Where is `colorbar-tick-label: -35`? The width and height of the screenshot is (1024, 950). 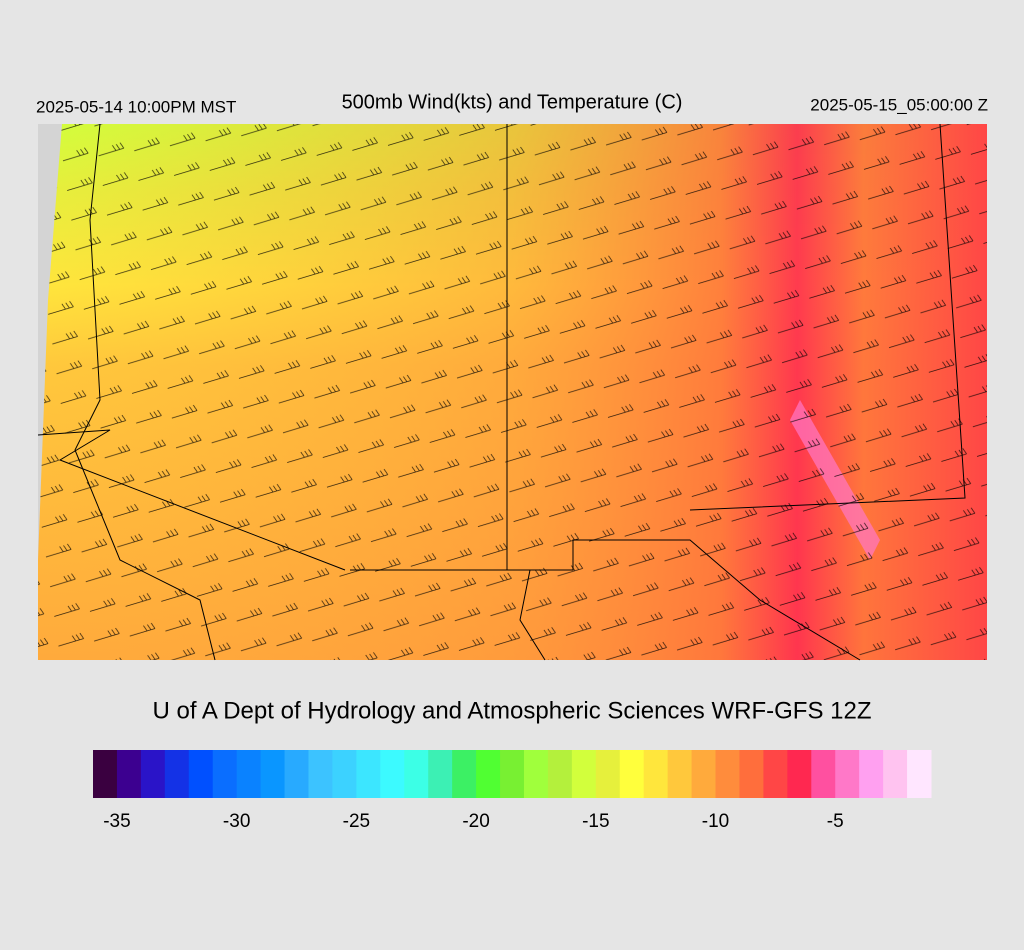
colorbar-tick-label: -35 is located at coordinates (116, 821).